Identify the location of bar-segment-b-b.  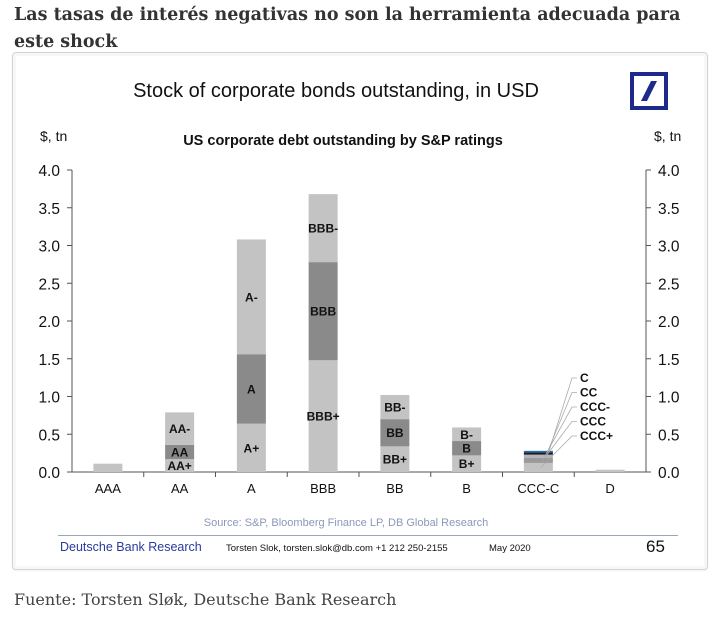
(467, 448).